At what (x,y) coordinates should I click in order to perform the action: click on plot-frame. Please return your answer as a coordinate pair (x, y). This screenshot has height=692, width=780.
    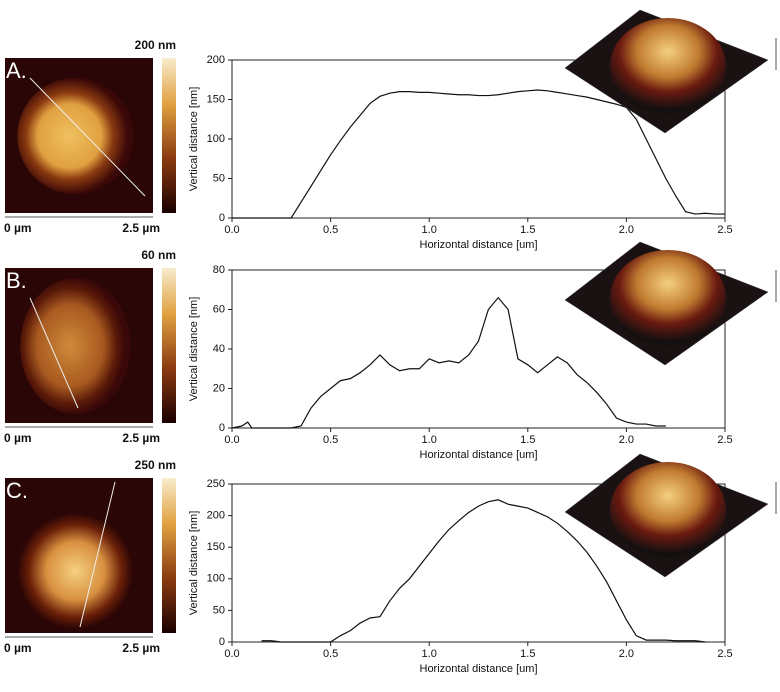
    Looking at the image, I should click on (478, 563).